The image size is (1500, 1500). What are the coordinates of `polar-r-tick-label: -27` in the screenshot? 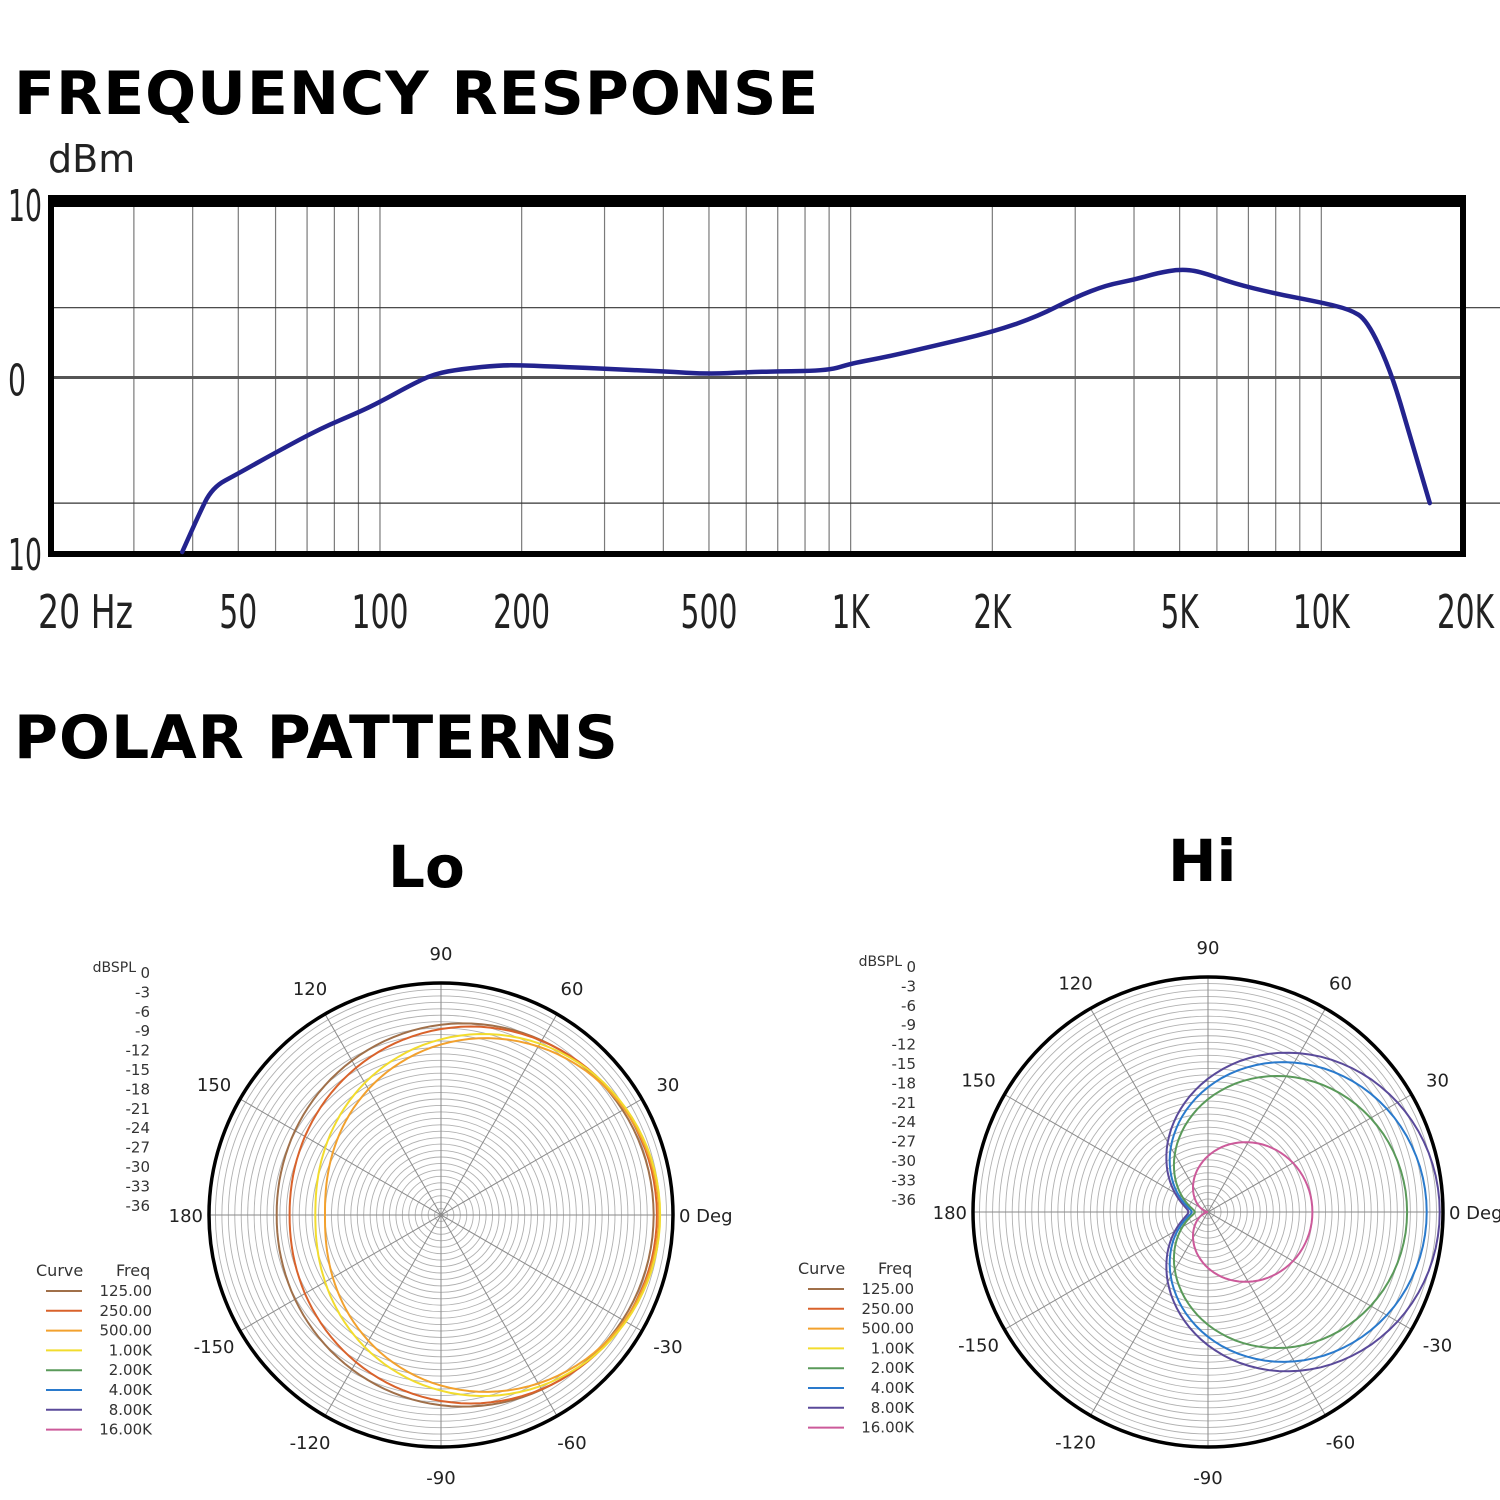 It's located at (904, 1142).